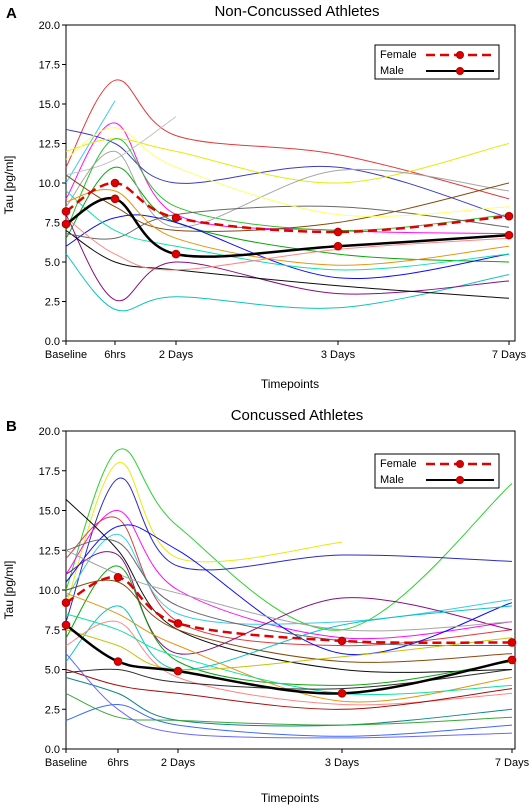 The width and height of the screenshot is (532, 808). I want to click on x-tick-label-b-3: 3 Days, so click(342, 763).